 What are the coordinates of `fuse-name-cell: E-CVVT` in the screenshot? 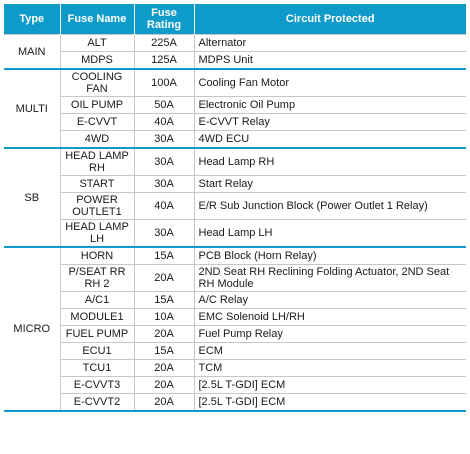 It's located at (97, 122).